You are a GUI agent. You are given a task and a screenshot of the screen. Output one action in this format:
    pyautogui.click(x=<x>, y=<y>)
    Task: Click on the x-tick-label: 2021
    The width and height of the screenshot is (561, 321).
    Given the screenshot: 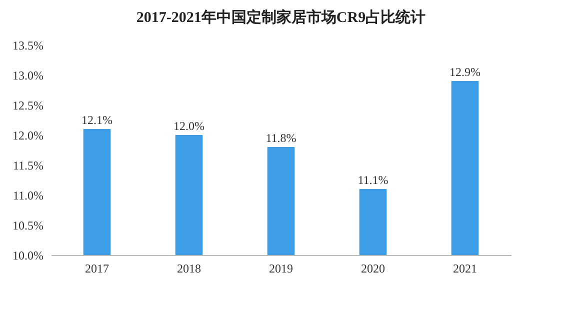 What is the action you would take?
    pyautogui.click(x=465, y=269)
    